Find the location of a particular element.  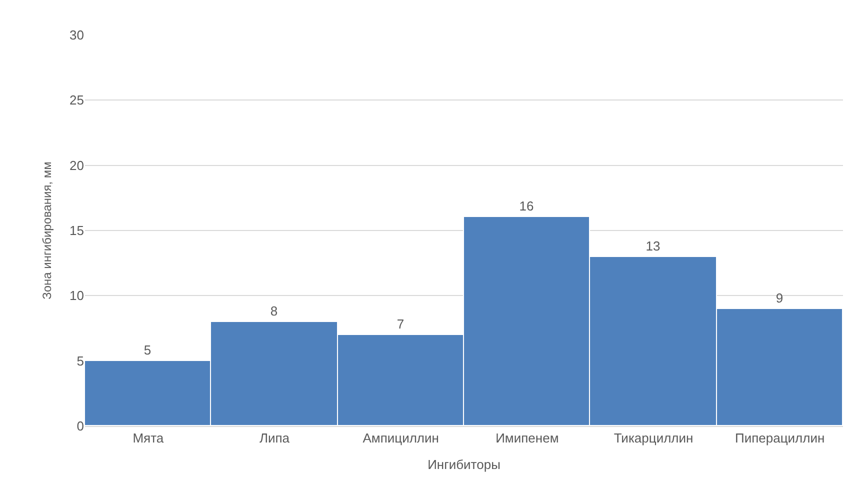

y-tick-label: 30 is located at coordinates (77, 35).